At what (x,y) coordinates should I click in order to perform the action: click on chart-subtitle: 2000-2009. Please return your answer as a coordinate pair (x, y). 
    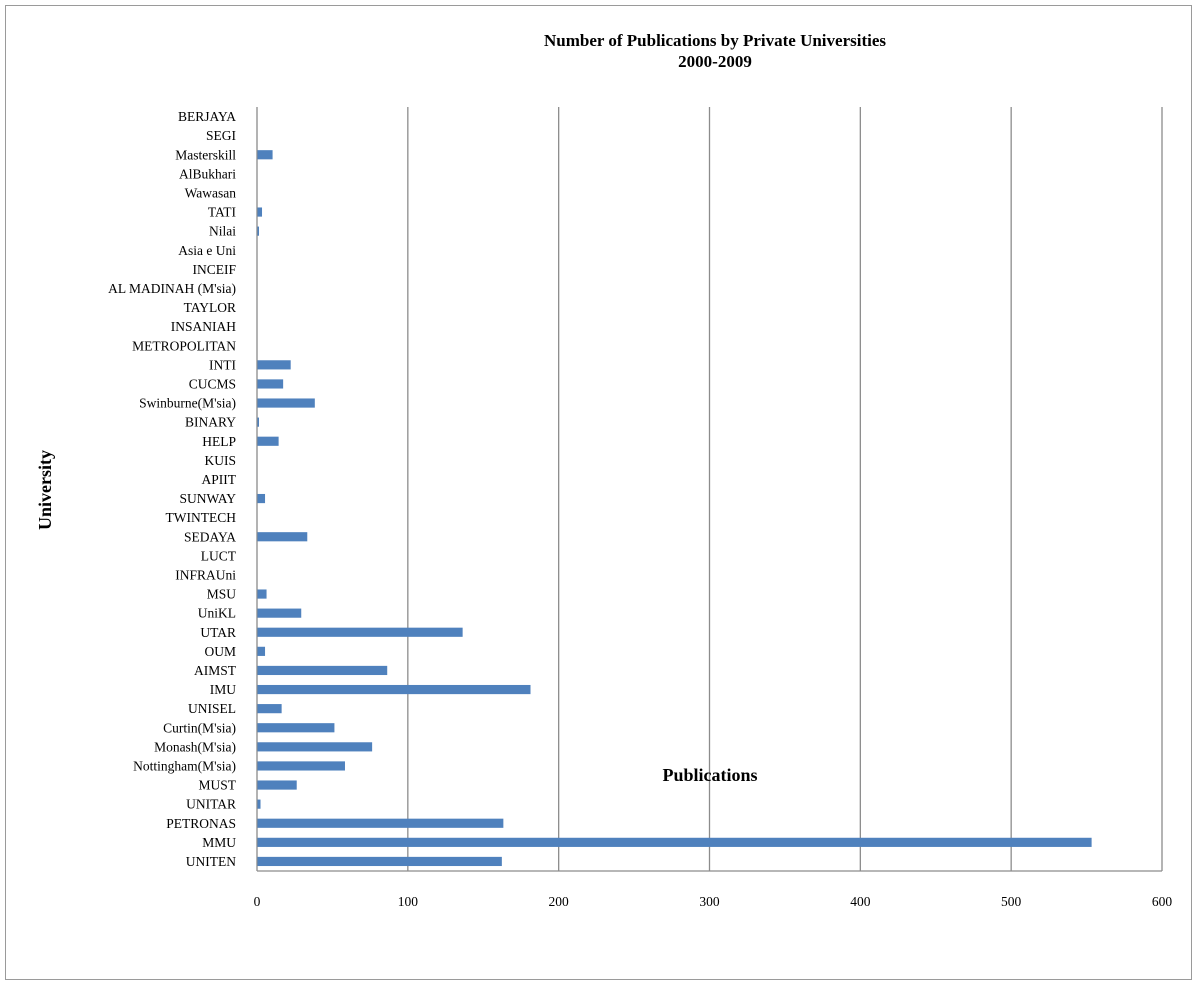
    Looking at the image, I should click on (715, 61).